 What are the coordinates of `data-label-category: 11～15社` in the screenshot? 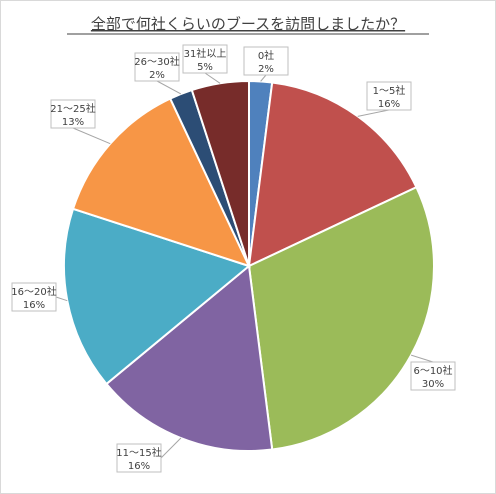 It's located at (138, 452).